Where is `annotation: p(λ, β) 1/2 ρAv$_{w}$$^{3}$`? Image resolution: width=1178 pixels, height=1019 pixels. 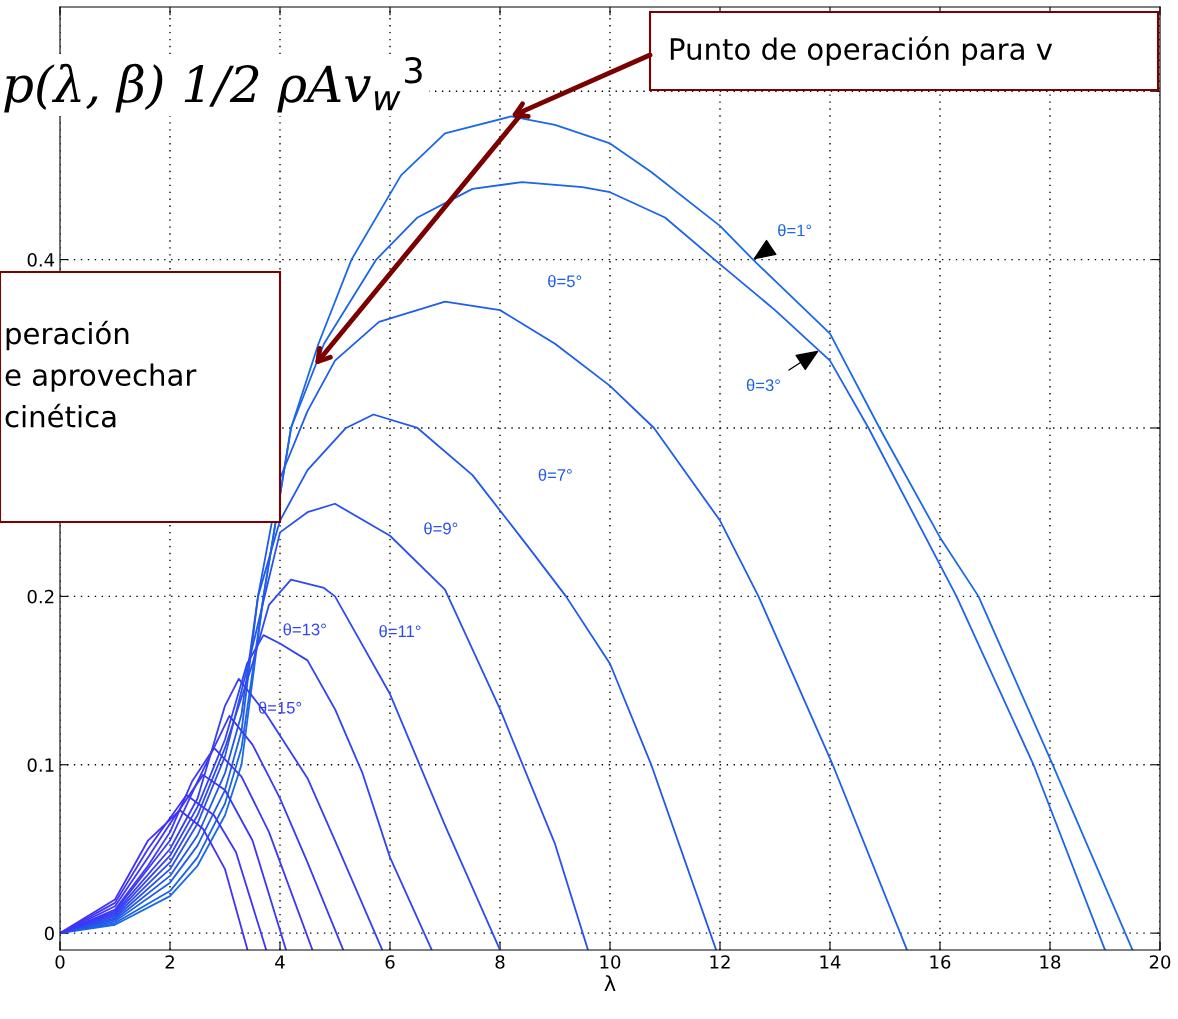 annotation: p(λ, β) 1/2 ρAv$_{w}$$^{3}$ is located at coordinates (213, 85).